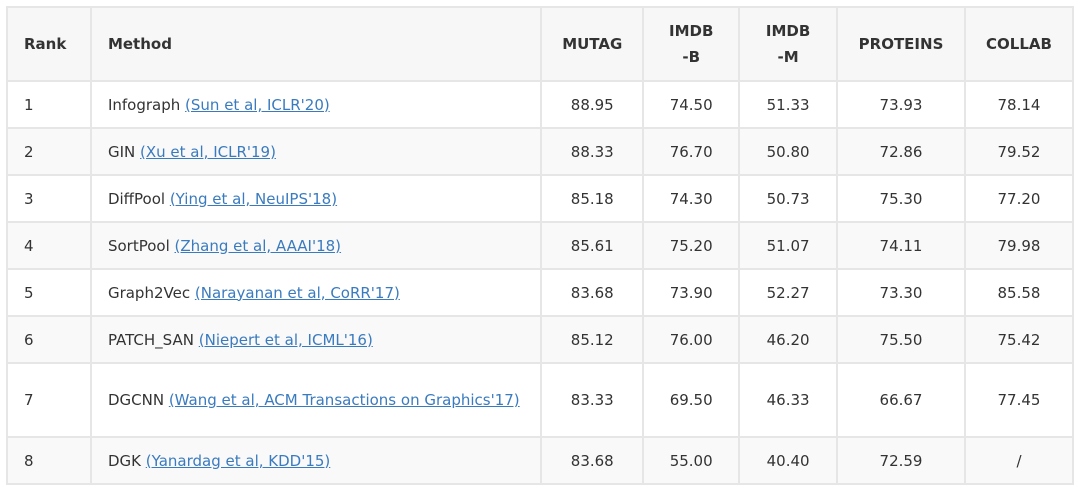 The width and height of the screenshot is (1080, 492). Describe the element at coordinates (1019, 400) in the screenshot. I see `score-cell: 77.45` at that location.